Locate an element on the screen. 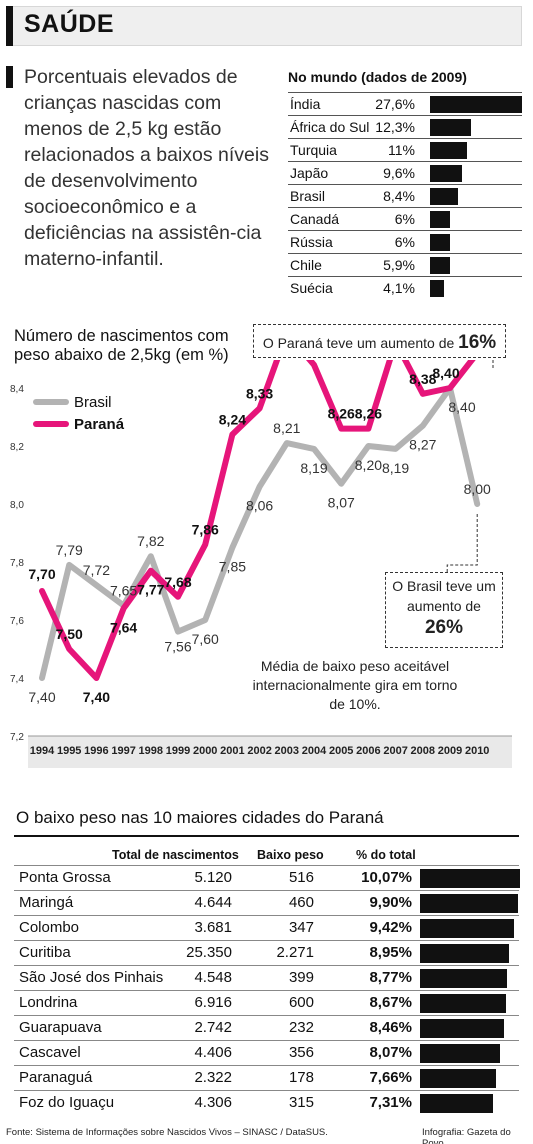 This screenshot has width=533, height=1144. x-tick-label: 1998 is located at coordinates (151, 751).